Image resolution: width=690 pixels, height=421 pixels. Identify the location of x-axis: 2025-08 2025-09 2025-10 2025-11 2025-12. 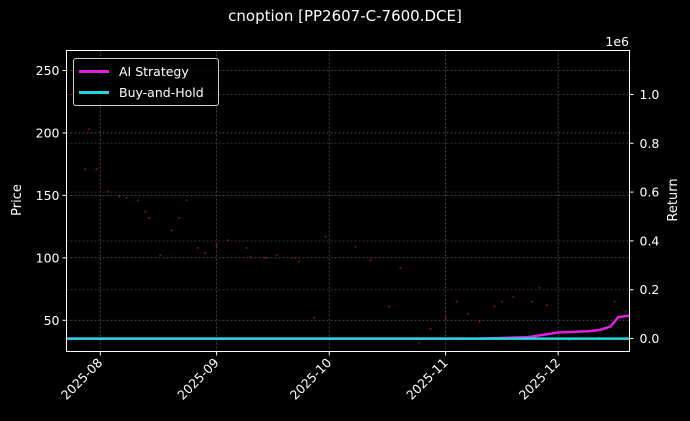
(311, 377).